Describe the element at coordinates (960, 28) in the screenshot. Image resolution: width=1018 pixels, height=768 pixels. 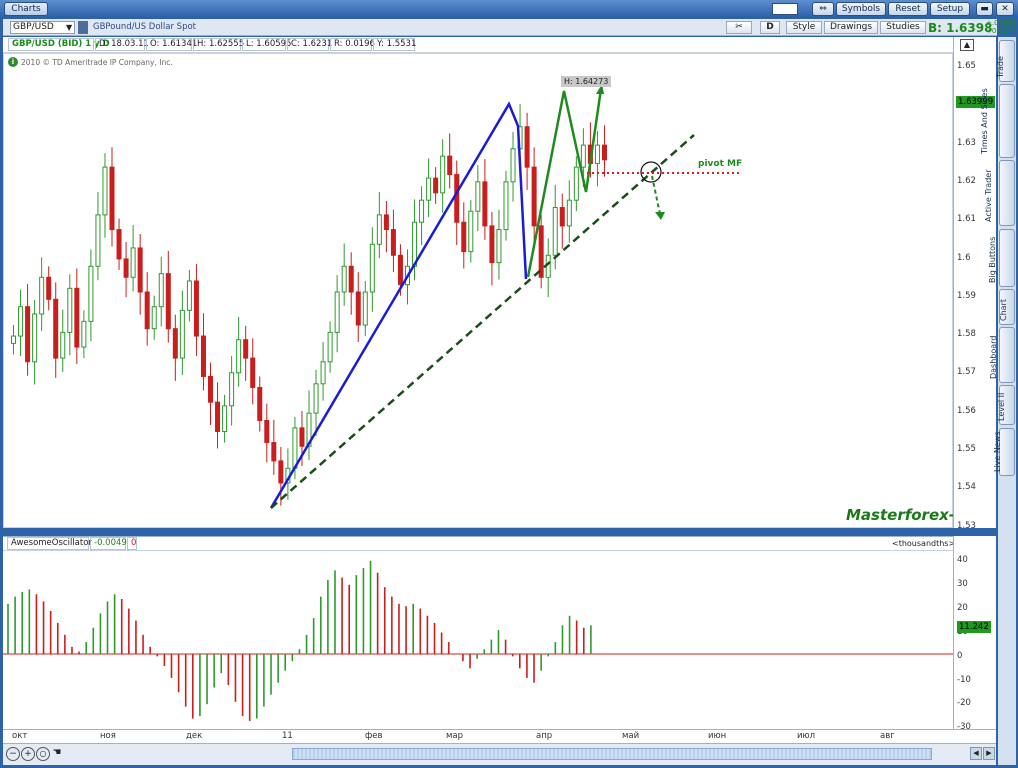
I see `bid-price: B: 1.6398` at that location.